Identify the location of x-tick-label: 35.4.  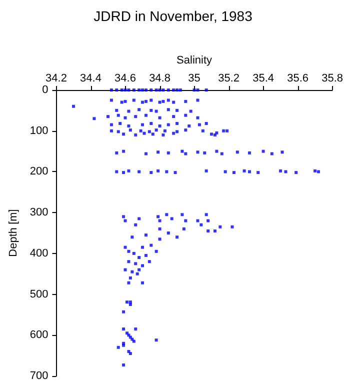
(263, 78).